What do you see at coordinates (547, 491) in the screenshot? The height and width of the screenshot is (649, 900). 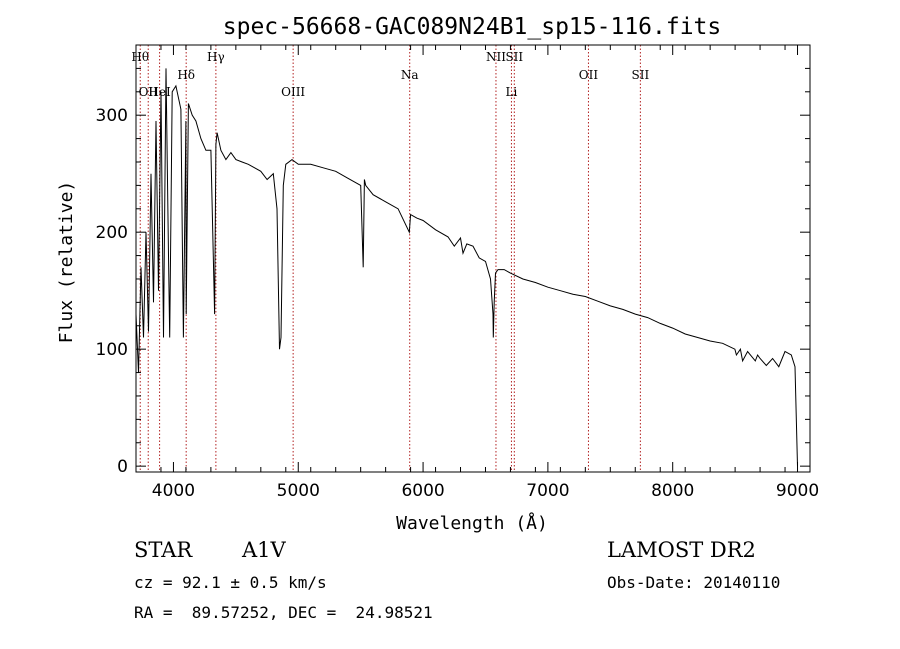 I see `x-tick-label: 7000` at bounding box center [547, 491].